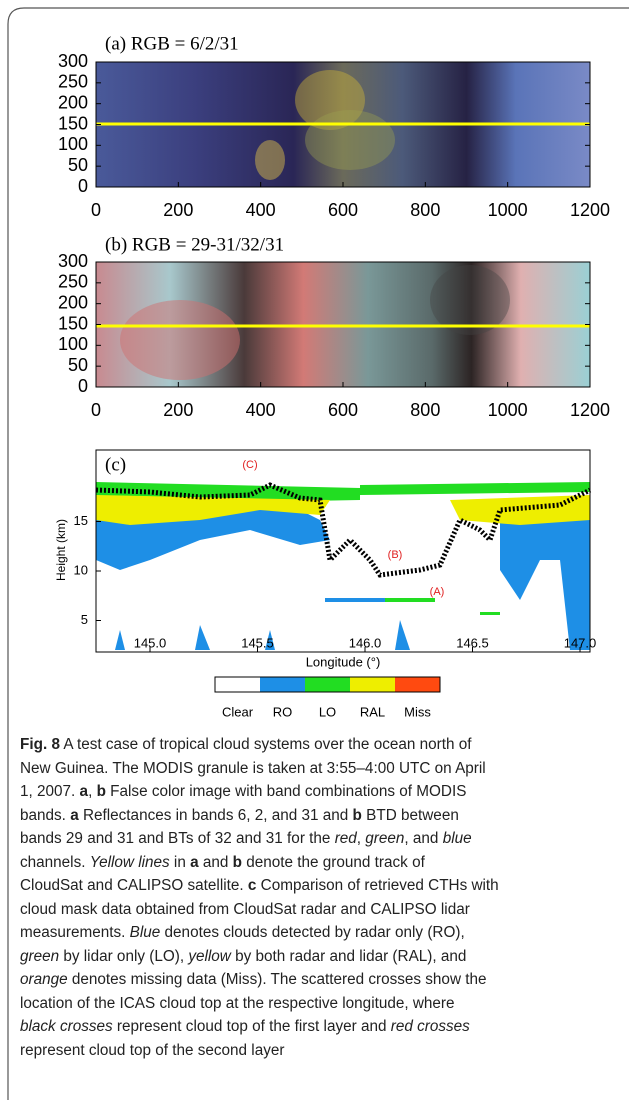  I want to click on caption-text: , and, so click(423, 838).